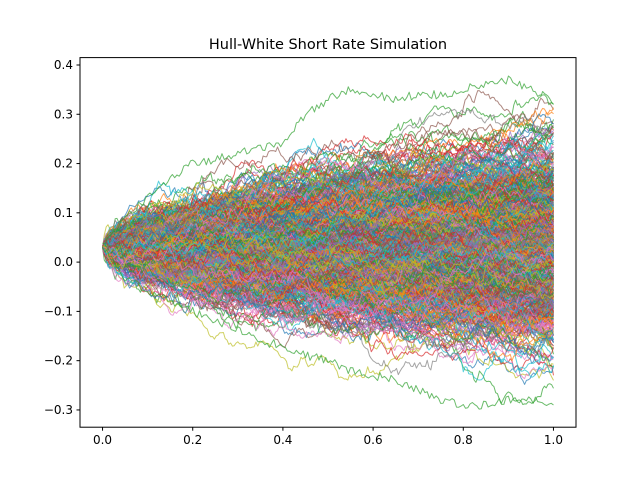 The width and height of the screenshot is (640, 480). Describe the element at coordinates (373, 440) in the screenshot. I see `x-tick-label: 0.6` at that location.